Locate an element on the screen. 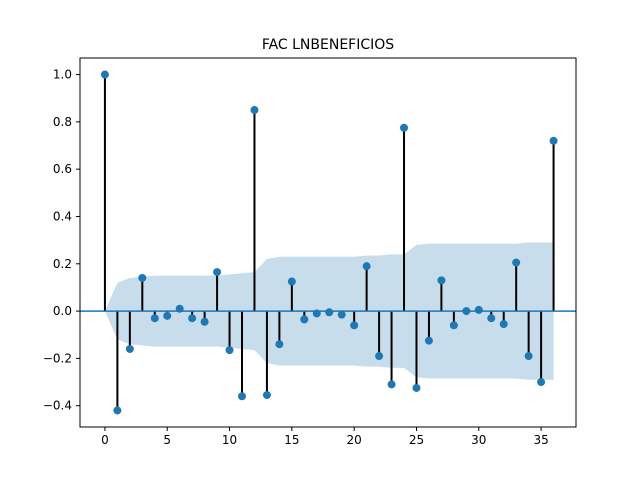 This screenshot has width=640, height=480. x-tick-label: 25 is located at coordinates (416, 440).